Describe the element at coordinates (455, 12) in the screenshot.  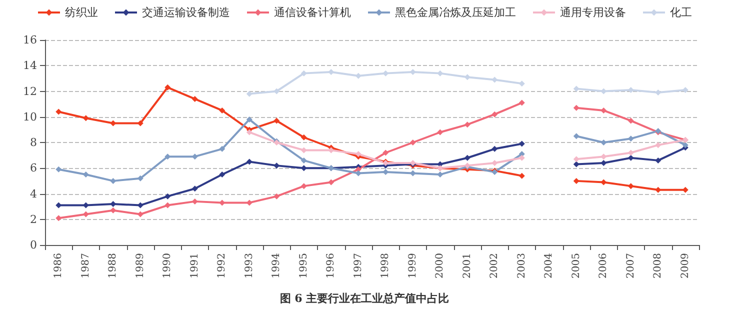
I see `legend-label: 黑色金属冶炼及压延加工` at that location.